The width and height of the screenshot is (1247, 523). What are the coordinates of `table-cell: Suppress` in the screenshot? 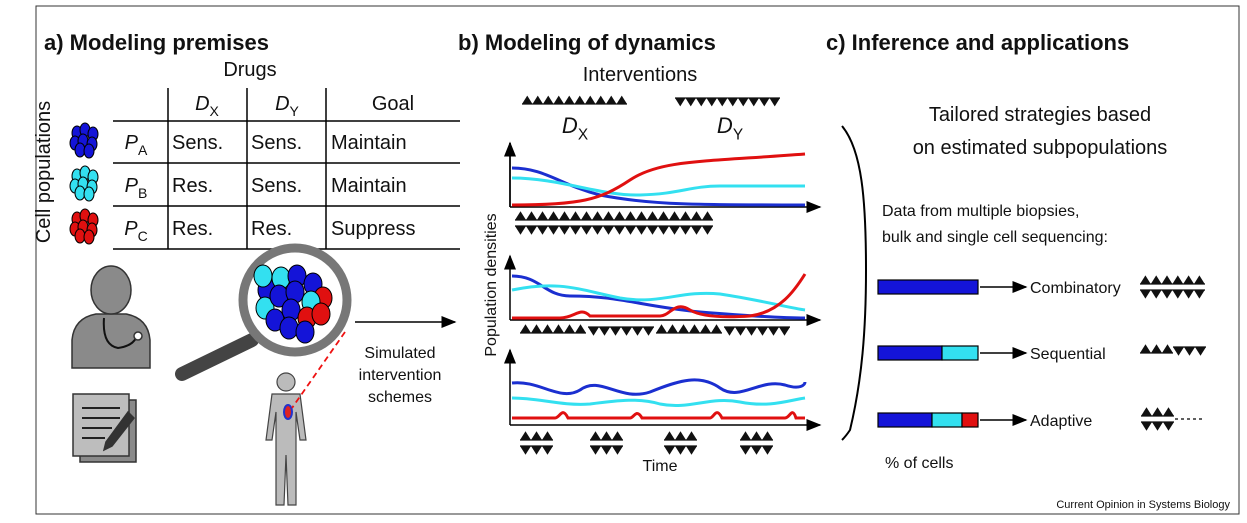 It's located at (373, 229).